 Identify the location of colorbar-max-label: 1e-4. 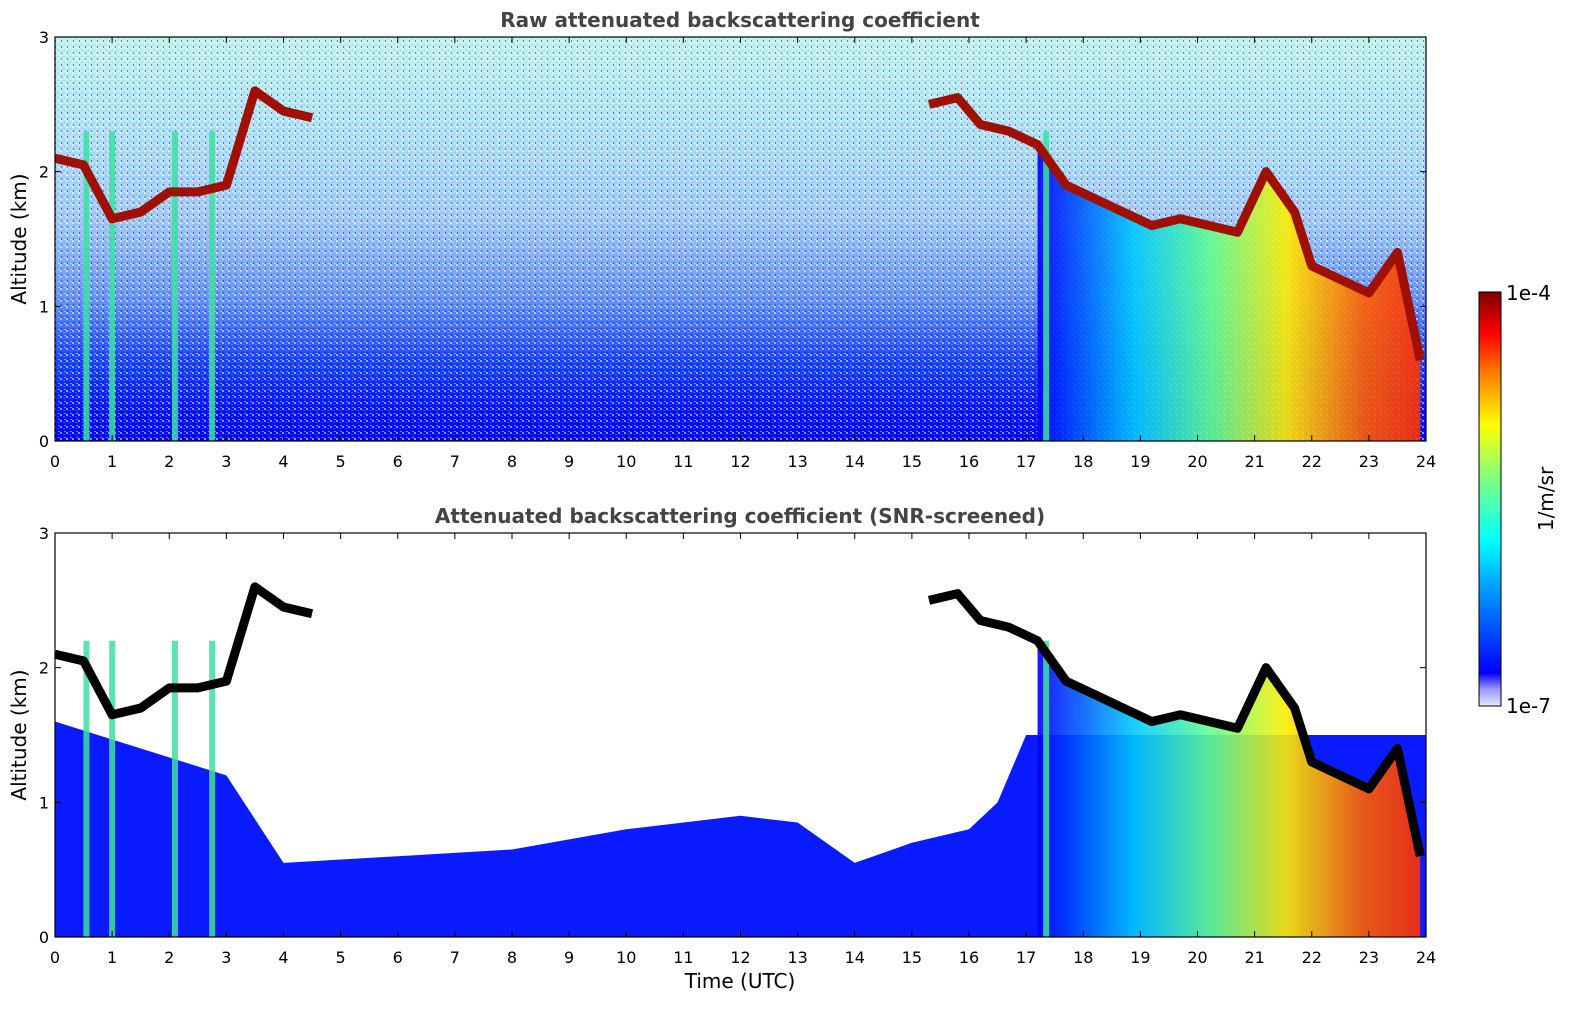
(1528, 293).